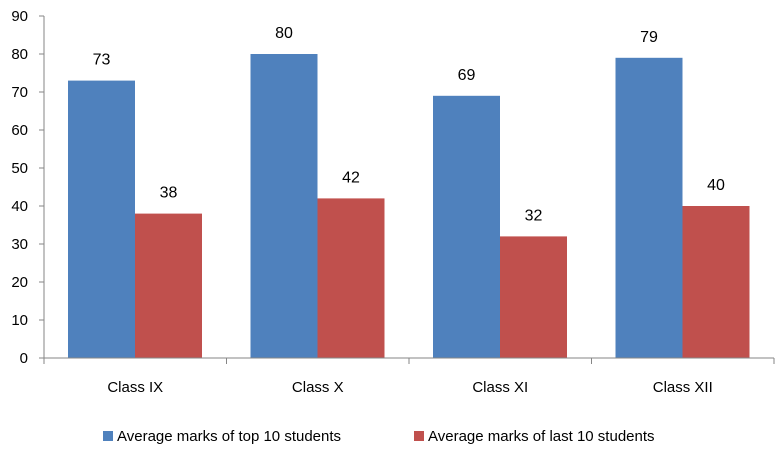 The height and width of the screenshot is (453, 779). I want to click on x-category-label: Class X, so click(318, 387).